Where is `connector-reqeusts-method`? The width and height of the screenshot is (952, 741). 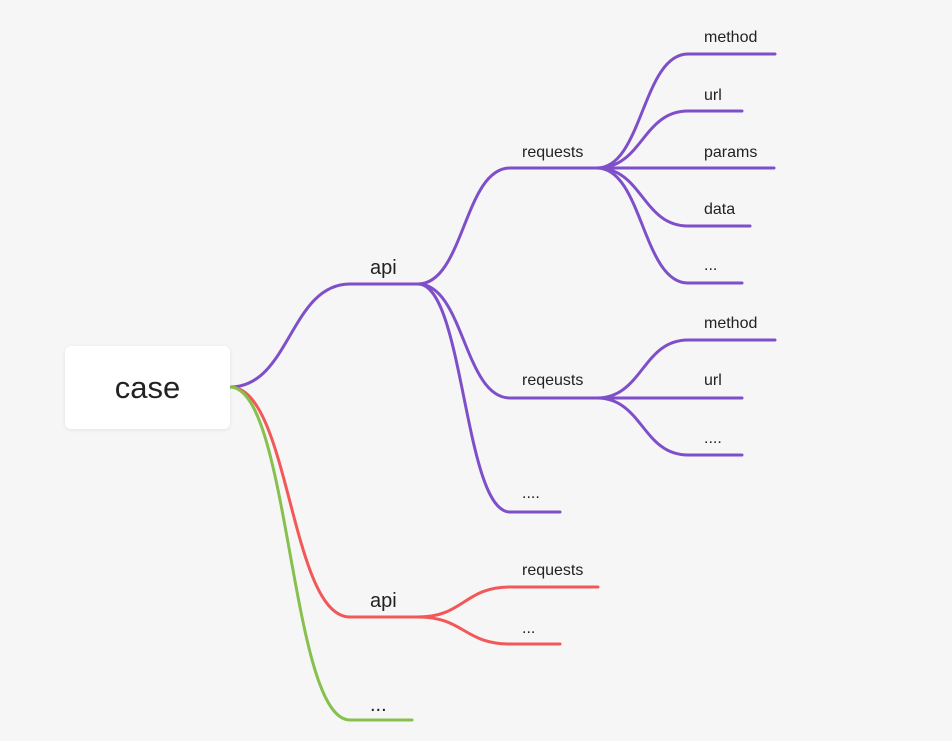 connector-reqeusts-method is located at coordinates (686, 369).